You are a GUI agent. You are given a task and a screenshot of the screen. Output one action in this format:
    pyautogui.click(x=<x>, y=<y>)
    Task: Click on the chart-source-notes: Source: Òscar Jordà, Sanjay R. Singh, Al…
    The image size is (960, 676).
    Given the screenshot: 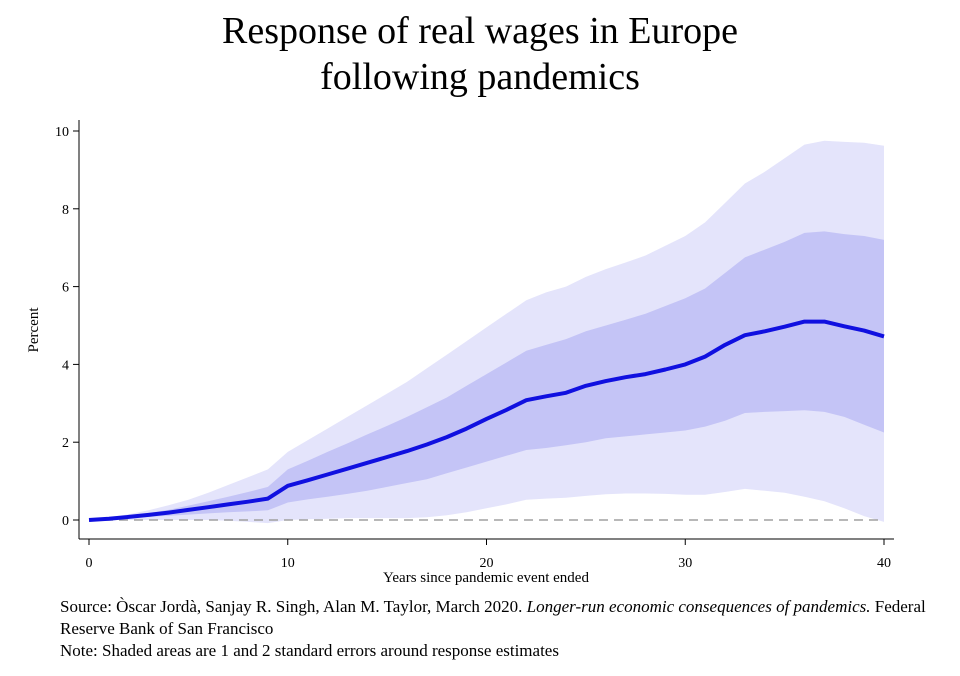 What is the action you would take?
    pyautogui.click(x=500, y=629)
    